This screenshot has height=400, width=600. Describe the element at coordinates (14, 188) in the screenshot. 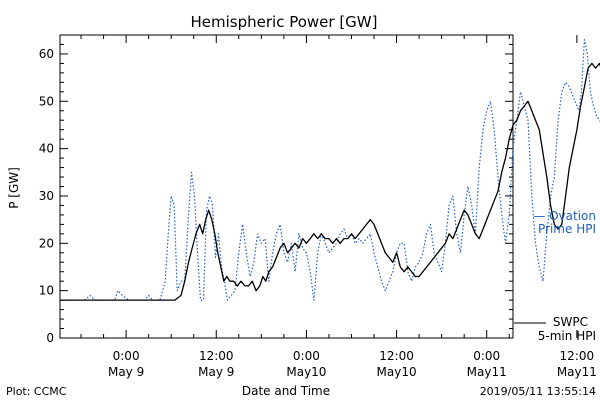

I see `y-axis-label: P [GW]` at that location.